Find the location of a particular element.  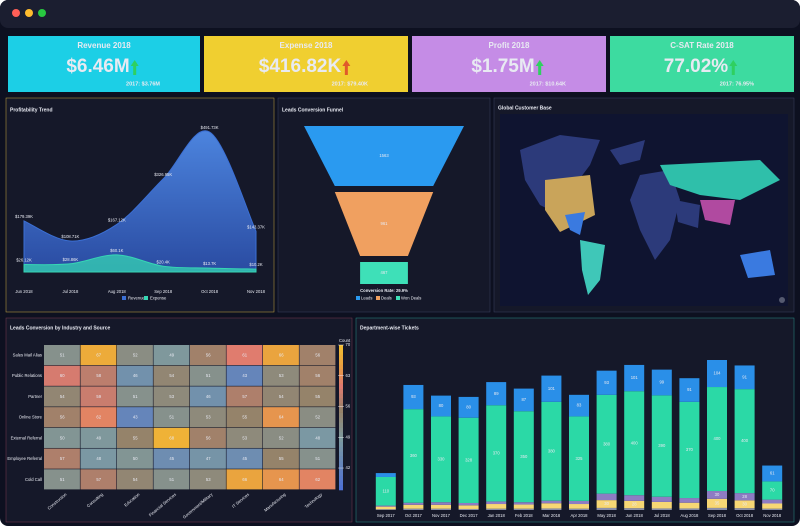

x-tick-label: Dec 2017 is located at coordinates (469, 515).